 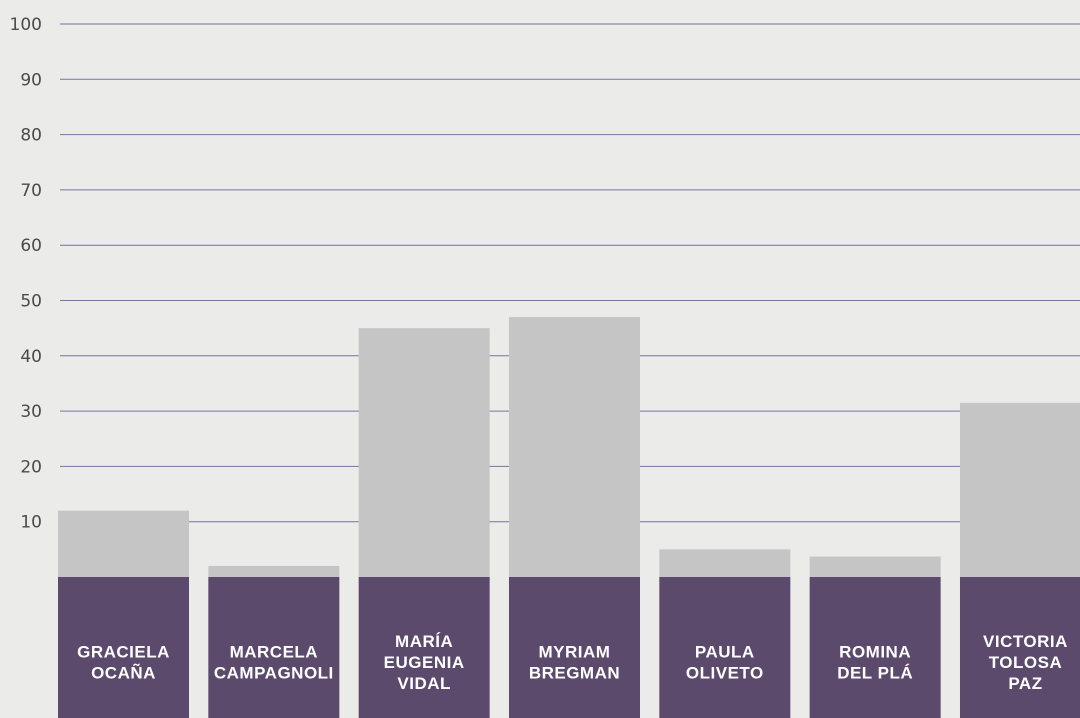 What do you see at coordinates (424, 641) in the screenshot?
I see `category-label: MARÍA` at bounding box center [424, 641].